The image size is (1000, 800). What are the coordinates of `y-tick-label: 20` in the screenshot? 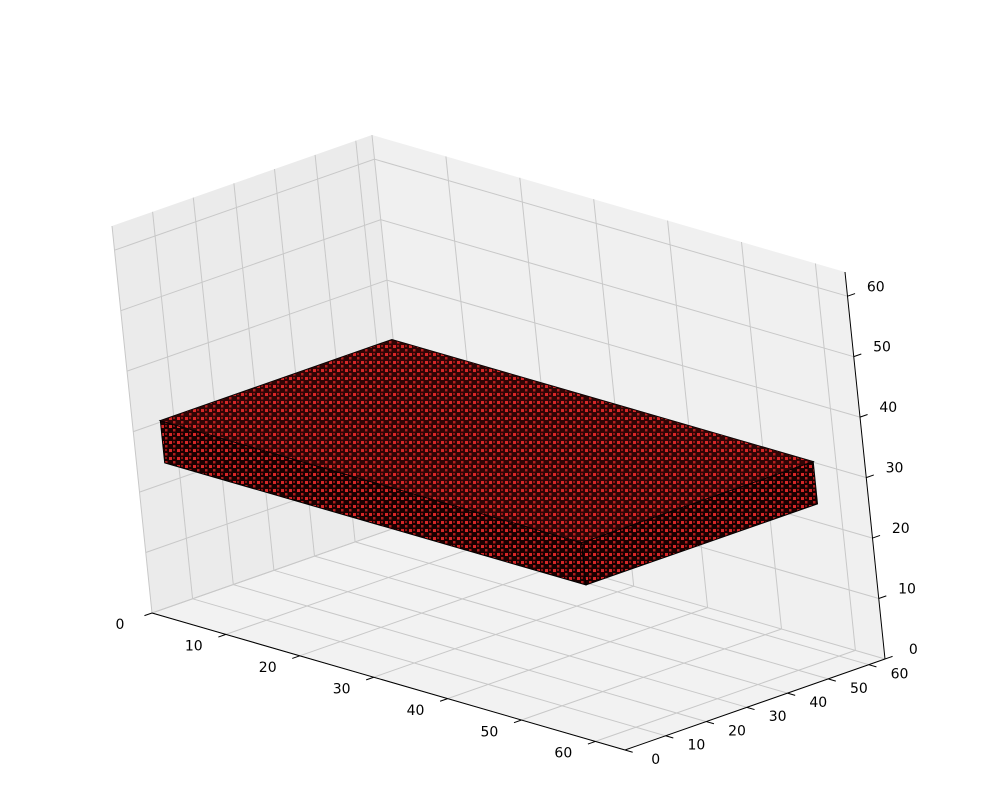 It's located at (737, 731).